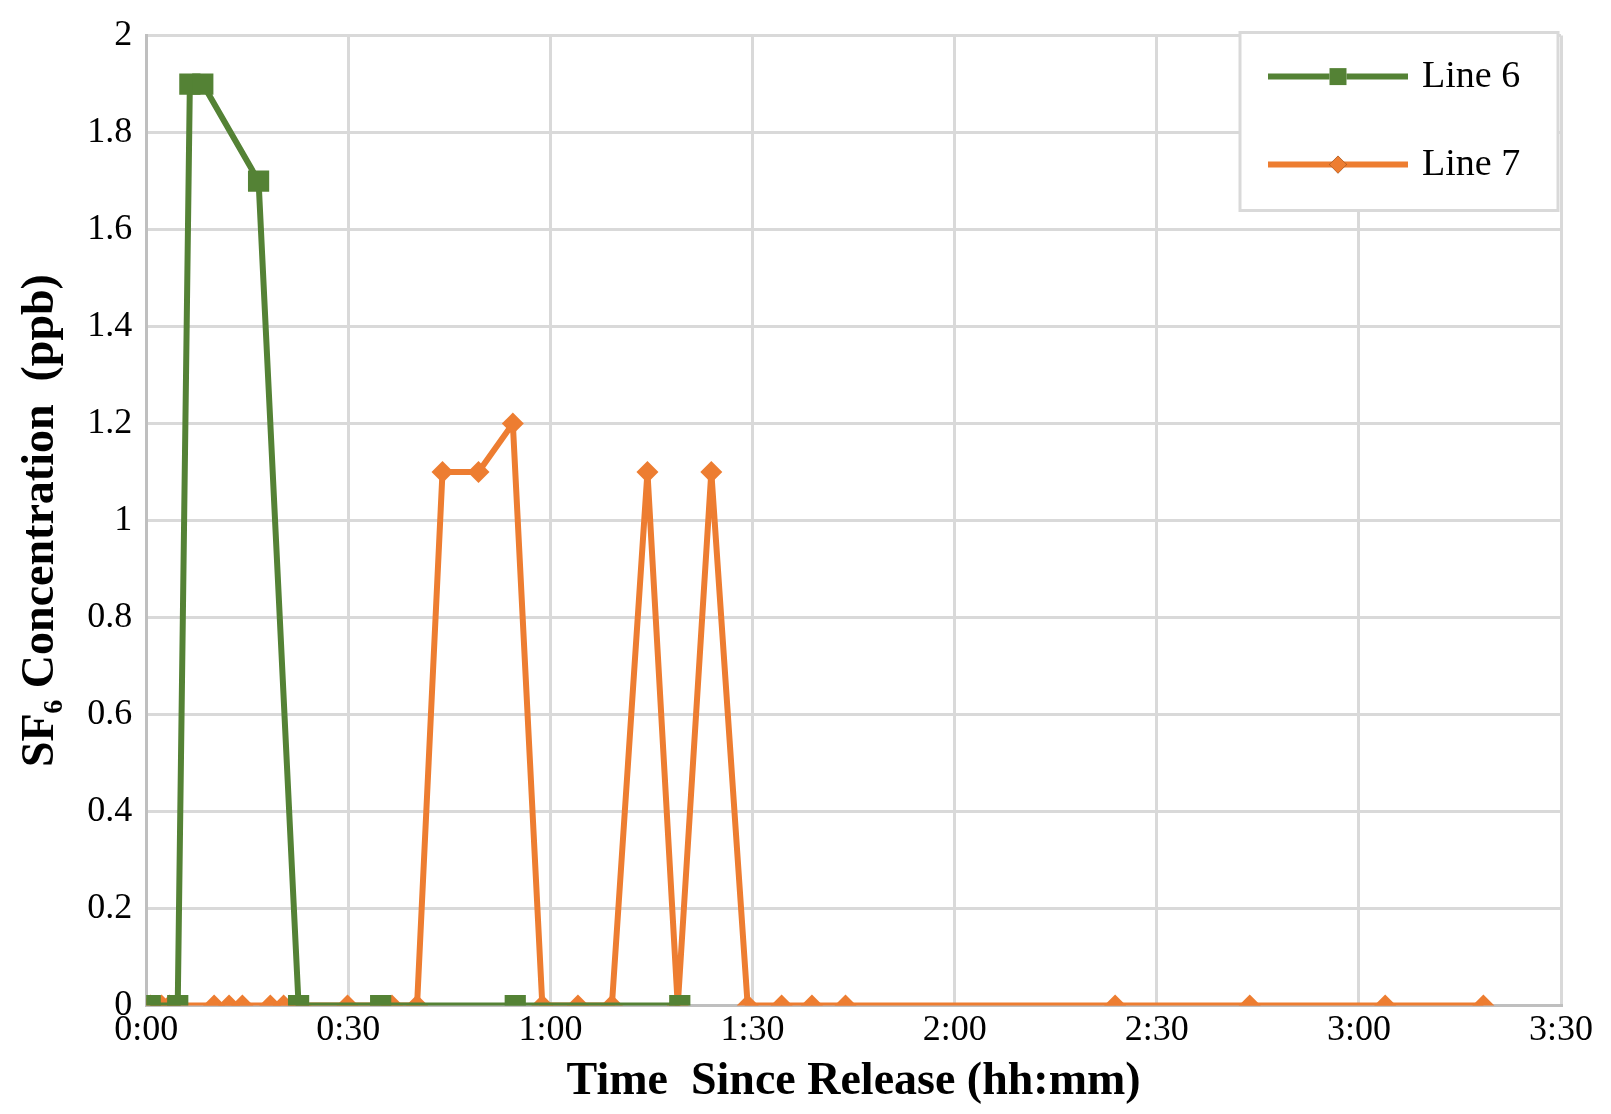 The height and width of the screenshot is (1114, 1611). Describe the element at coordinates (1471, 73) in the screenshot. I see `legend-label: Line 6` at that location.